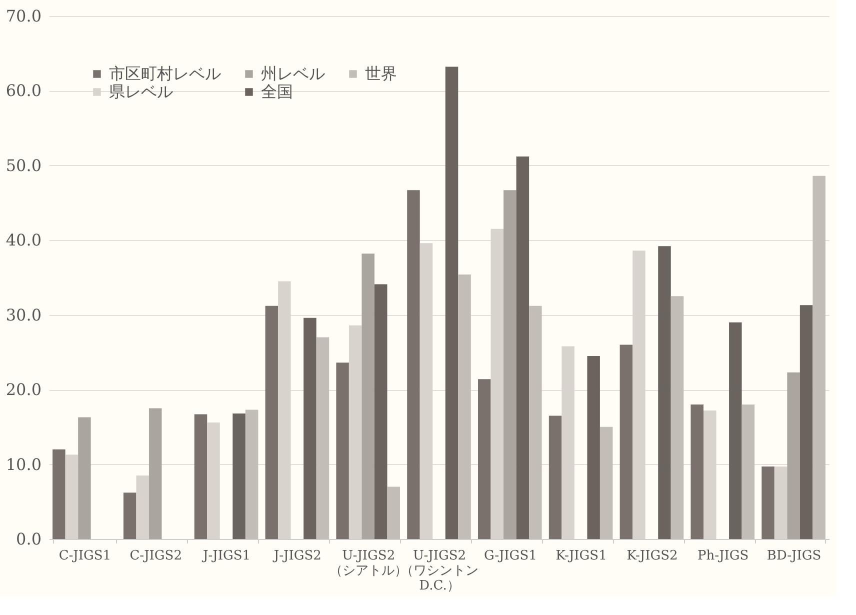  What do you see at coordinates (24, 165) in the screenshot?
I see `y-tick-label: 50.0` at bounding box center [24, 165].